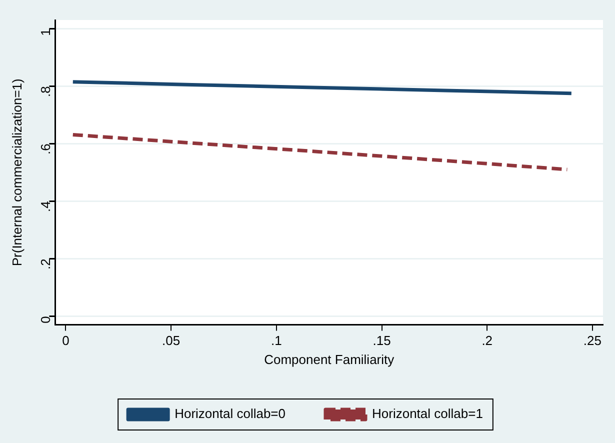 This screenshot has height=443, width=615. Describe the element at coordinates (487, 340) in the screenshot. I see `x-tick-label: .2` at that location.